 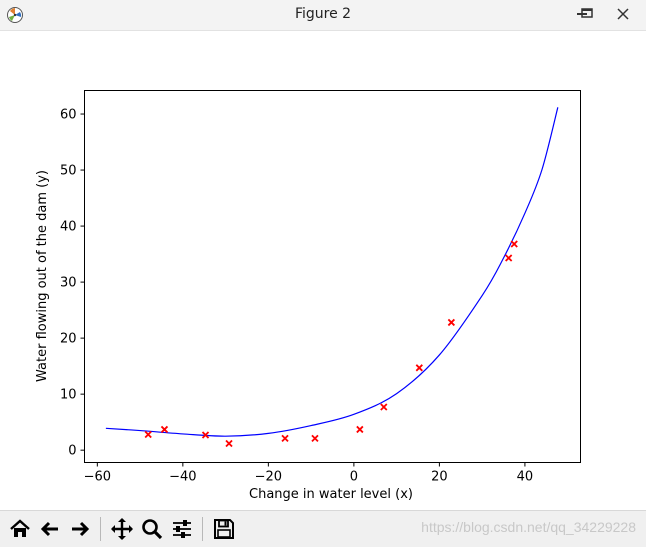 I want to click on y-tick-label: 50, so click(x=68, y=171).